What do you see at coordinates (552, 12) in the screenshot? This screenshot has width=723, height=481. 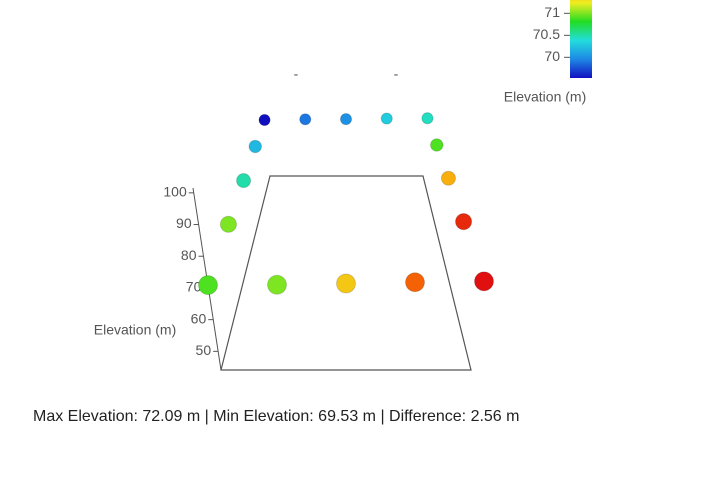 I see `colorbar-tick-label: 71` at bounding box center [552, 12].